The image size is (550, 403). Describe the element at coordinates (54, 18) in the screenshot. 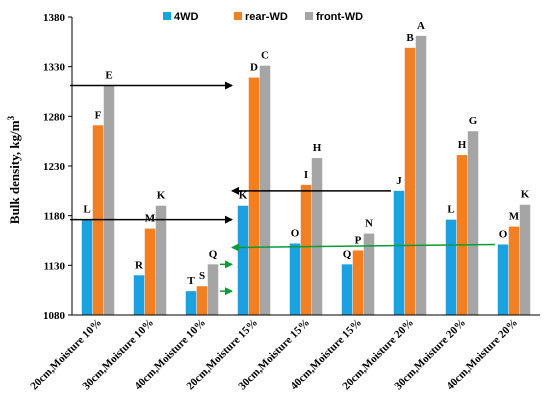

I see `y-tick-label: 1380` at that location.